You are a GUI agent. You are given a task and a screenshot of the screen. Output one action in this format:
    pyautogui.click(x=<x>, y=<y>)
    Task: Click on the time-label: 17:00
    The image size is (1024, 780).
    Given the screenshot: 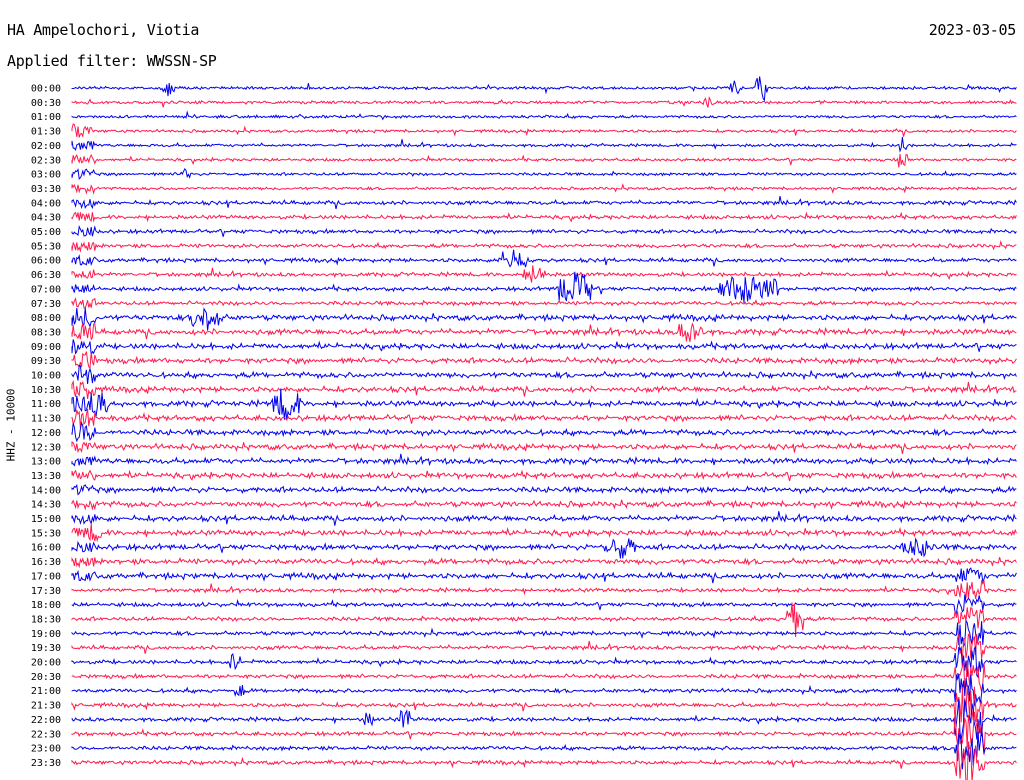 What is the action you would take?
    pyautogui.click(x=46, y=576)
    